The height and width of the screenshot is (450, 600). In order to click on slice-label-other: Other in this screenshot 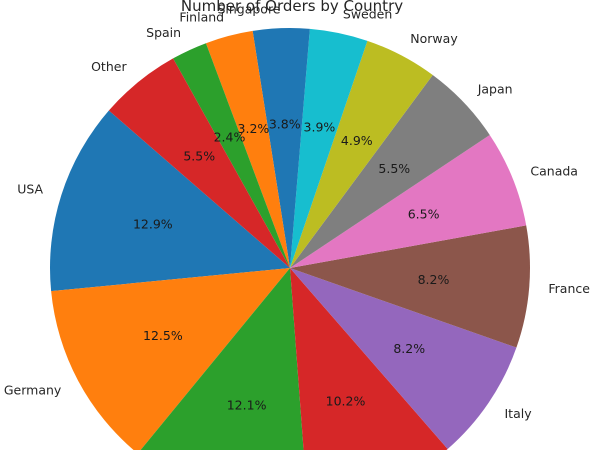, I will do `click(109, 66)`.